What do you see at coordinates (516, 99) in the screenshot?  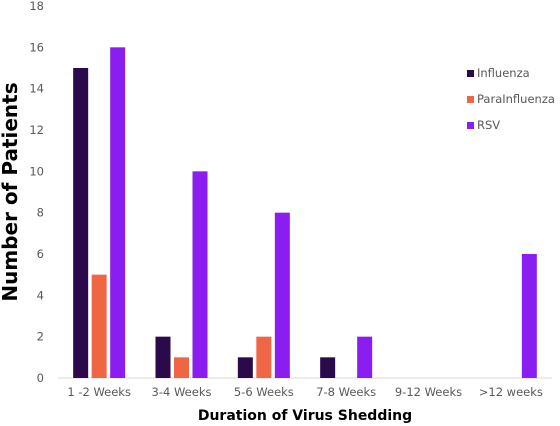 I see `legend-label-parainfluenza: ParaInfluenza` at bounding box center [516, 99].